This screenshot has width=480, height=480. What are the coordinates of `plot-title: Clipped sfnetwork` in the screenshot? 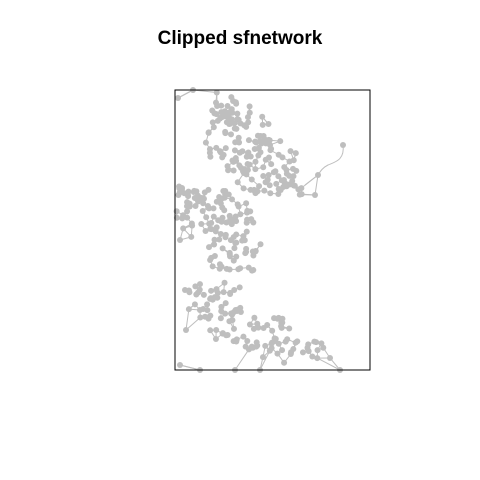 It's located at (240, 38).